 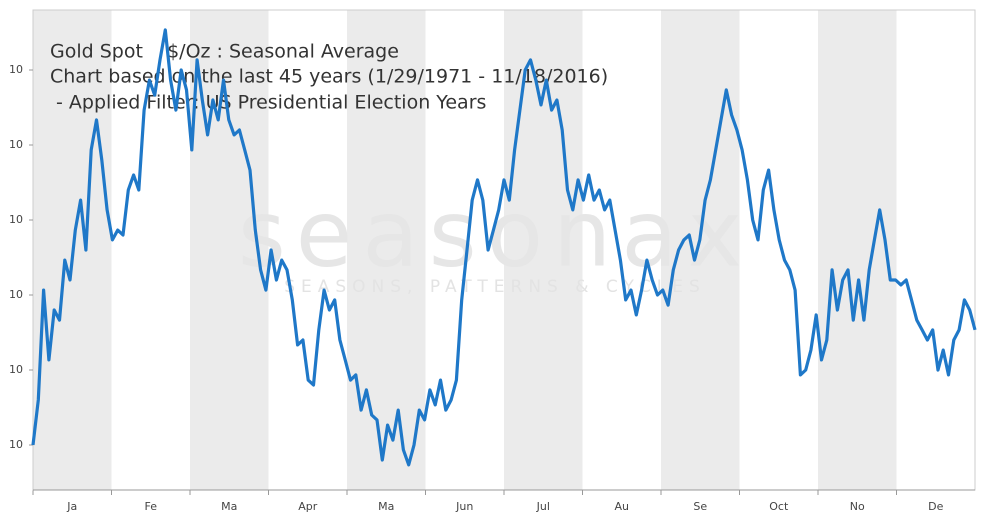 I want to click on x-tick-label: Jun, so click(x=464, y=506).